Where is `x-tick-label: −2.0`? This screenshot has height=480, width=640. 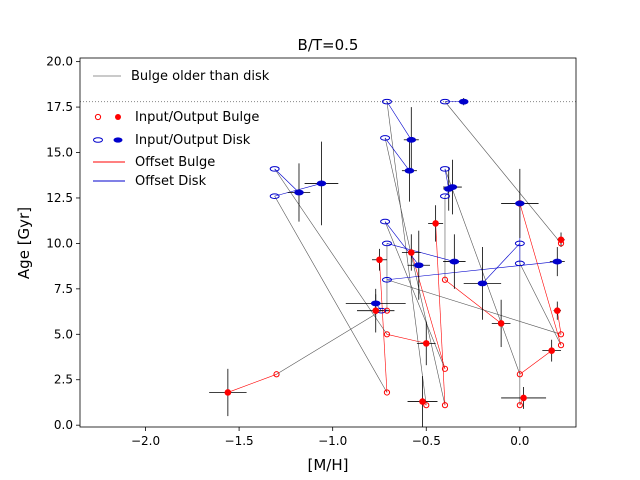
x-tick-label: −2.0 is located at coordinates (145, 441).